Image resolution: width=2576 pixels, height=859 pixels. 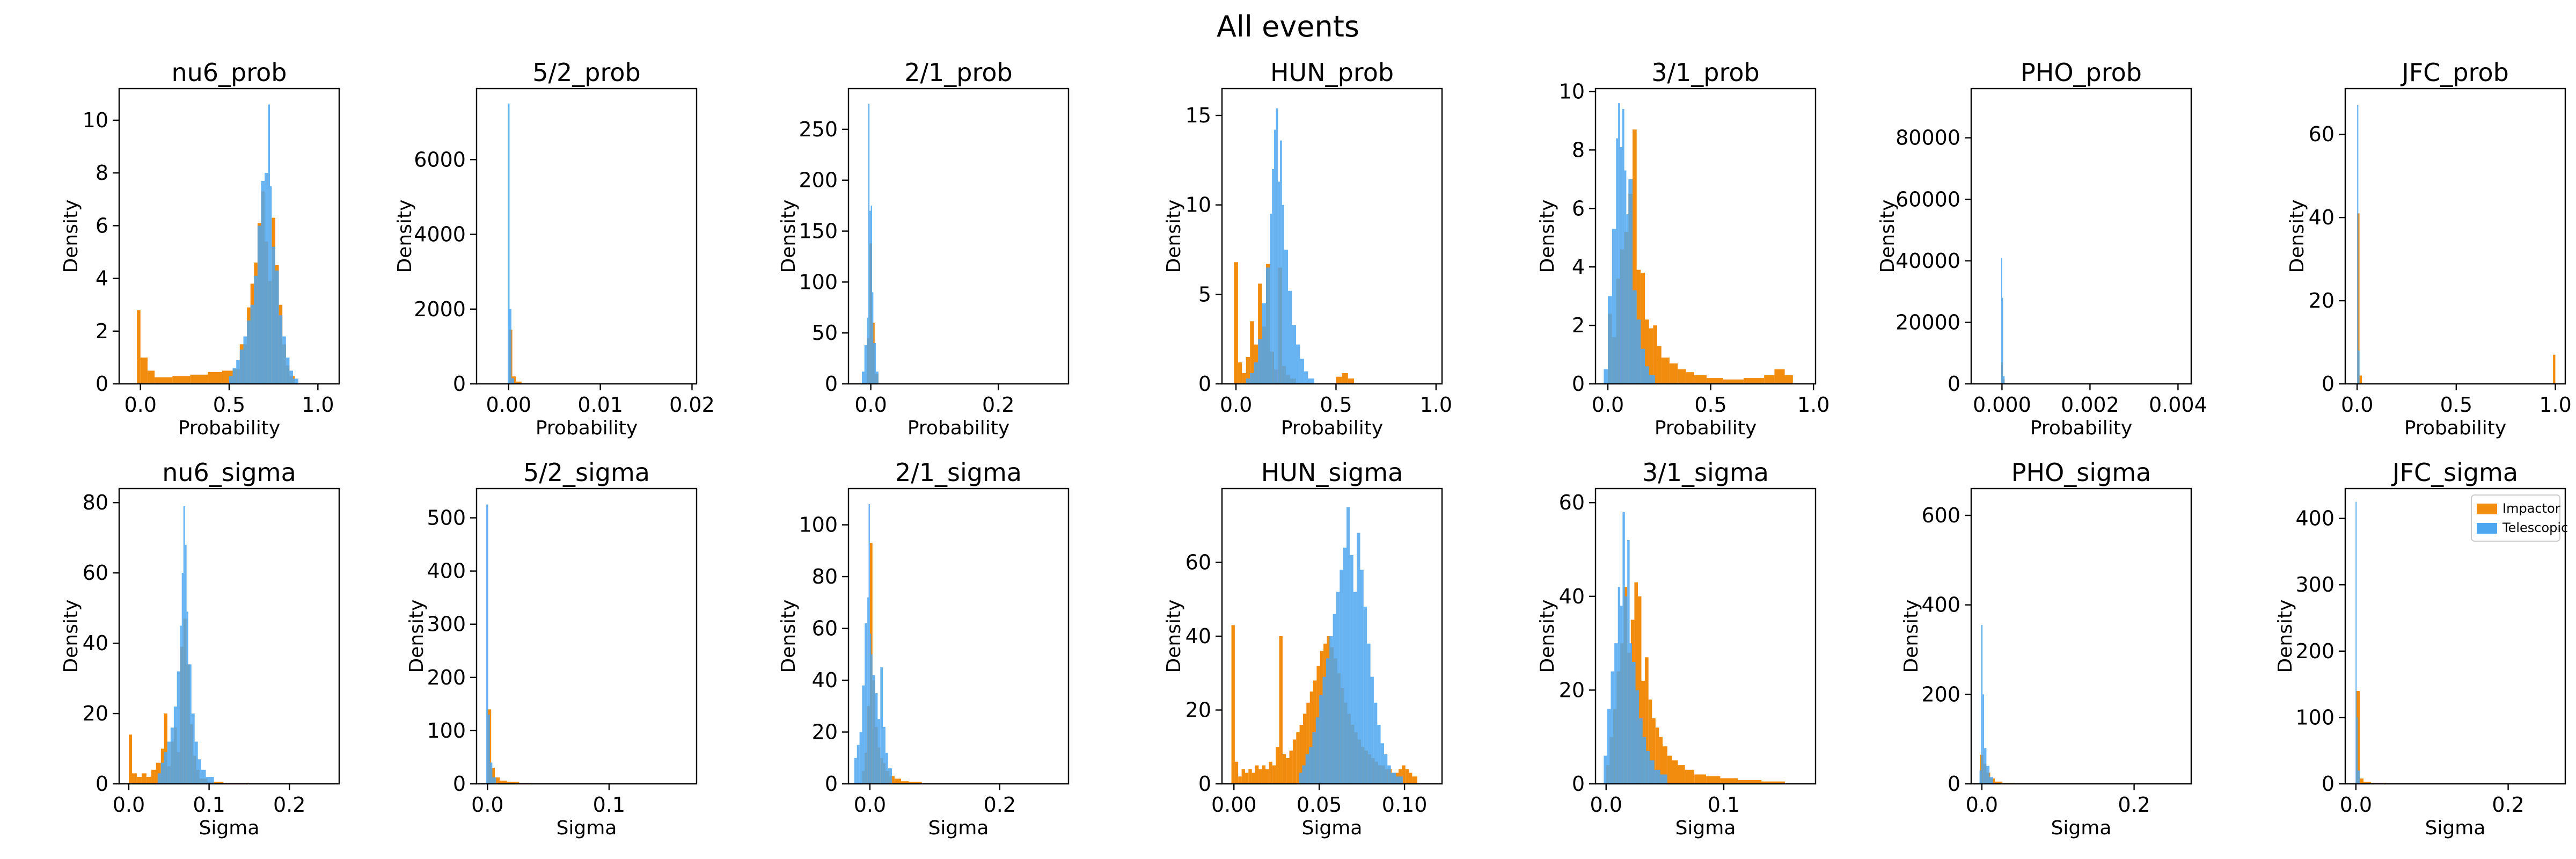 I want to click on y-tick-label: 6000, so click(x=440, y=159).